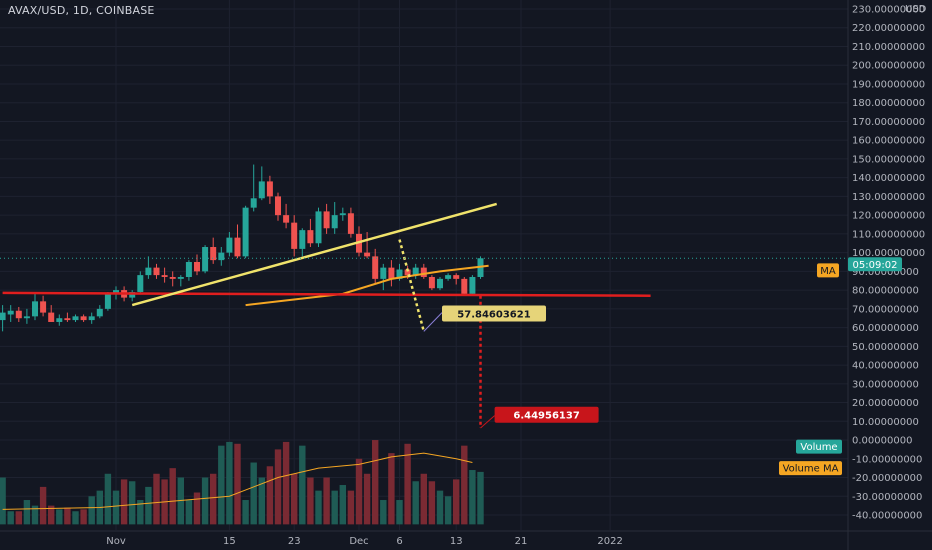 Image resolution: width=932 pixels, height=550 pixels. I want to click on x-tick-label: Nov, so click(116, 541).